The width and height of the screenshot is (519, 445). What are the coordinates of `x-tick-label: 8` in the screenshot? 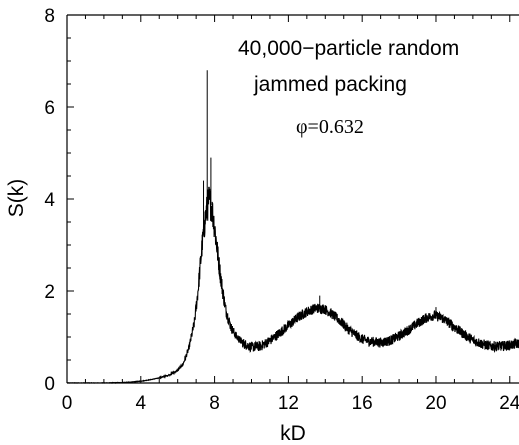 It's located at (214, 403).